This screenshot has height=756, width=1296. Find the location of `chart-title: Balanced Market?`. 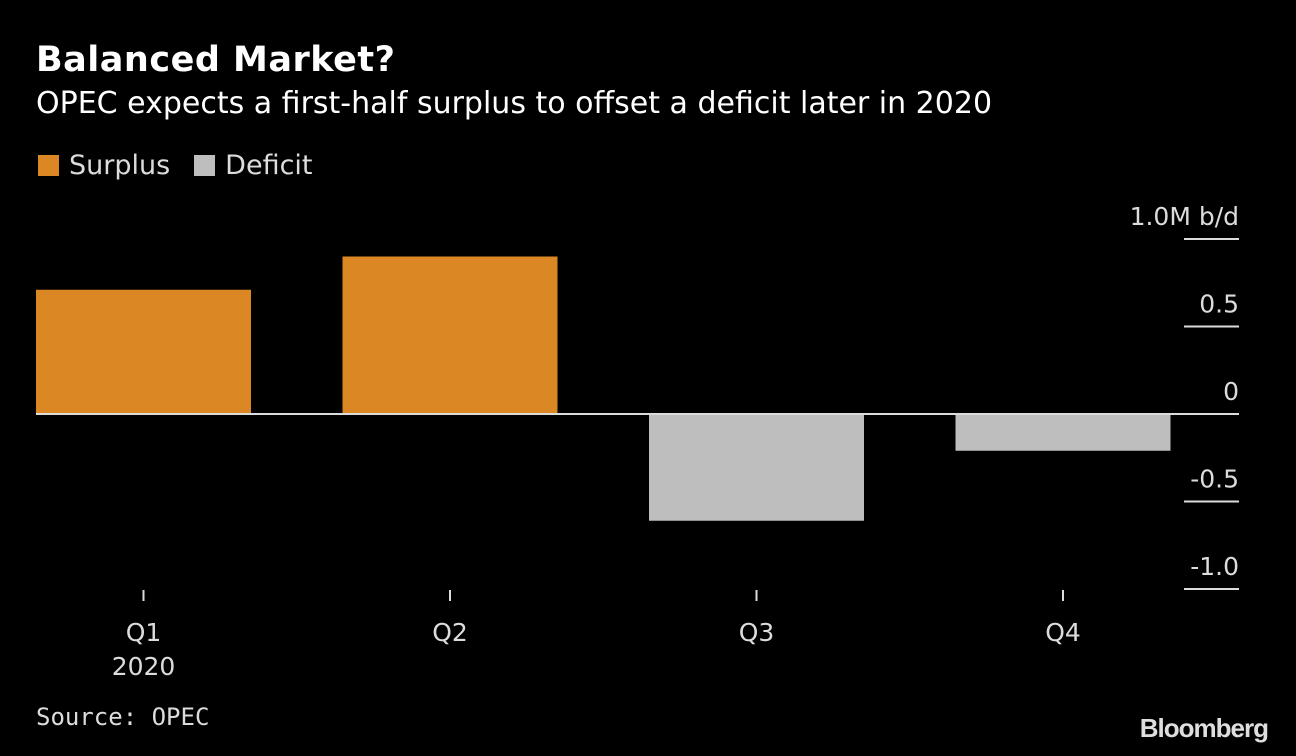

chart-title: Balanced Market? is located at coordinates (216, 60).